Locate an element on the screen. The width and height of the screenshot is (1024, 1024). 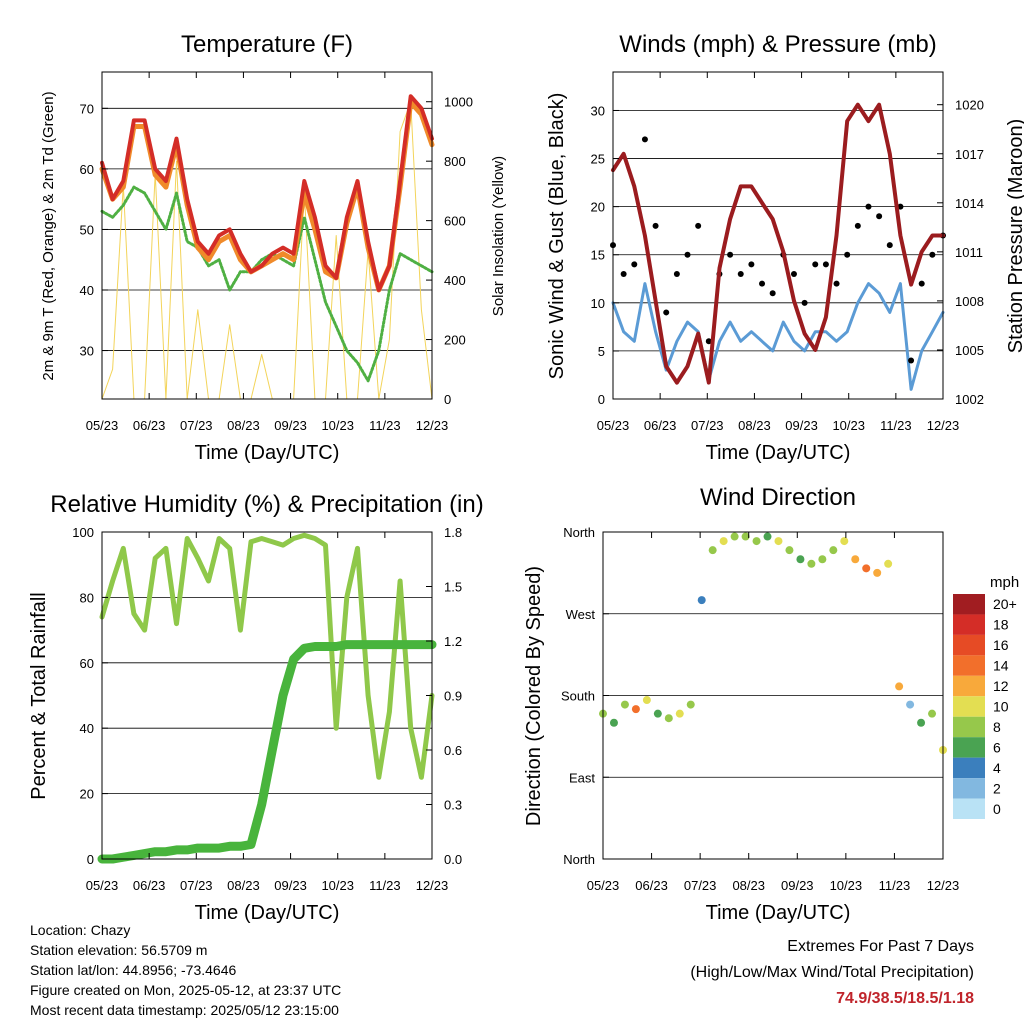
humidity-y-tick-label: 40 is located at coordinates (87, 728).